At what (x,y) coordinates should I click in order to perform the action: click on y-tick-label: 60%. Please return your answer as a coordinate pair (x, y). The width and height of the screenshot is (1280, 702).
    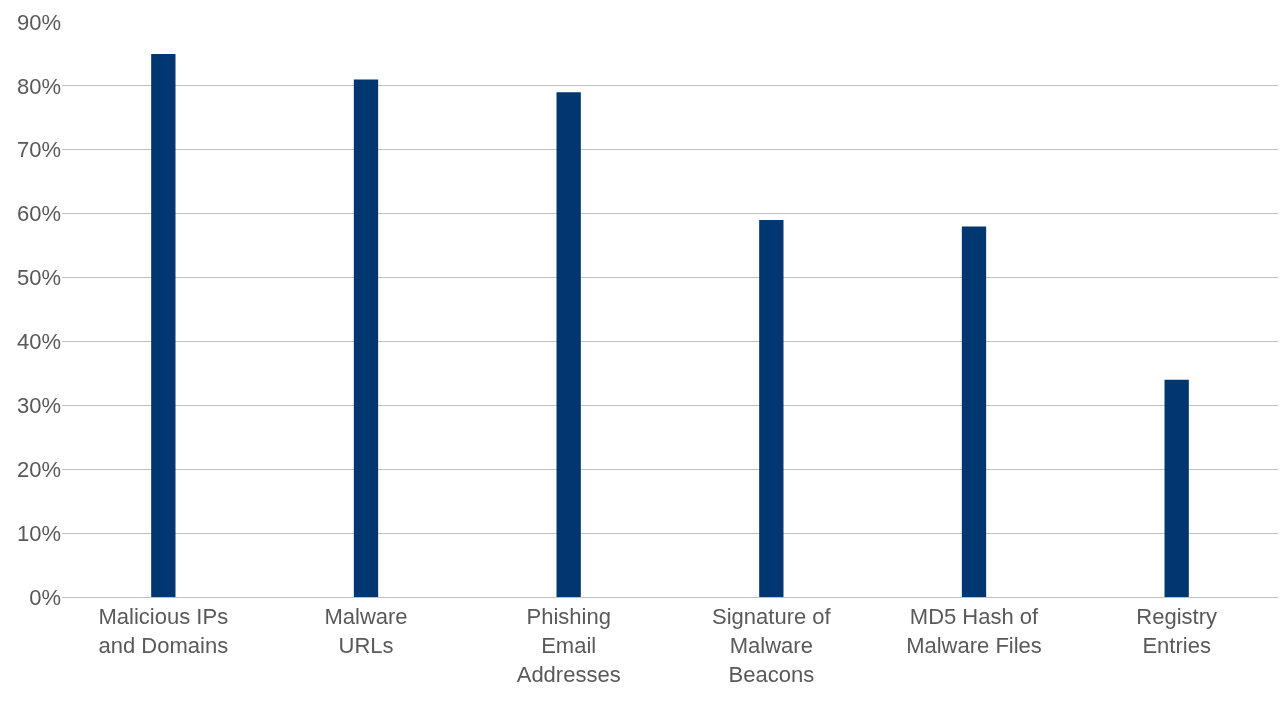
    Looking at the image, I should click on (38, 214).